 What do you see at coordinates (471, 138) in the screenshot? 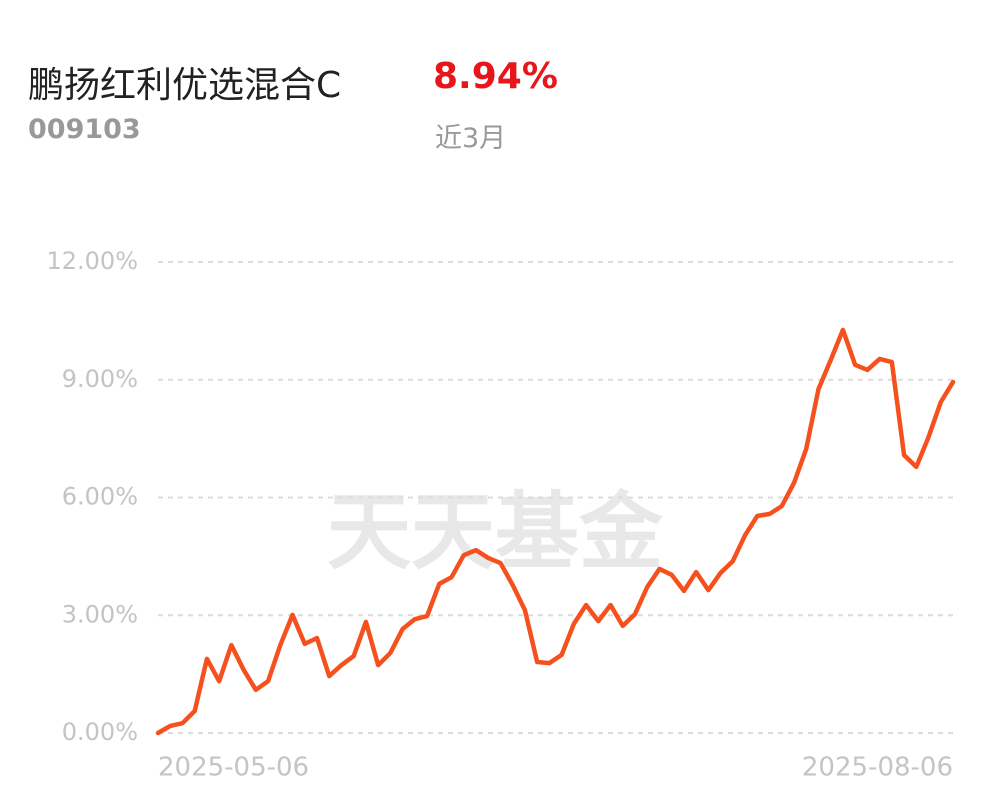
I see `period: 近3月` at bounding box center [471, 138].